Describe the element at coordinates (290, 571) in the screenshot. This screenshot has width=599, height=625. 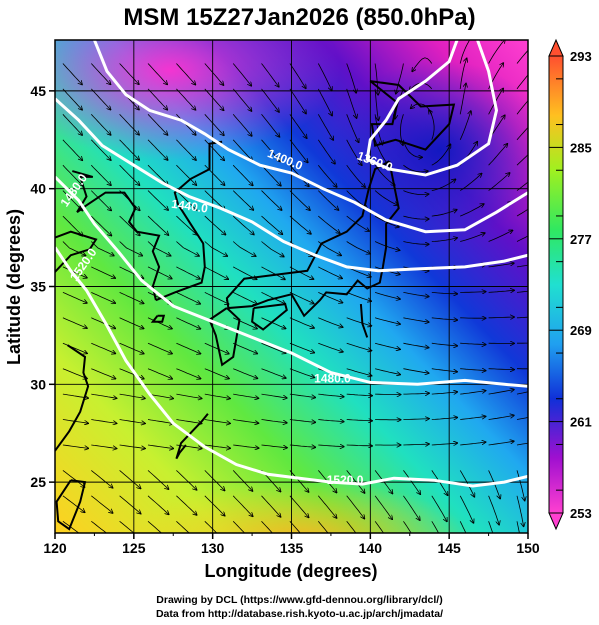
I see `x-axis-title: Longitude (degrees)` at that location.